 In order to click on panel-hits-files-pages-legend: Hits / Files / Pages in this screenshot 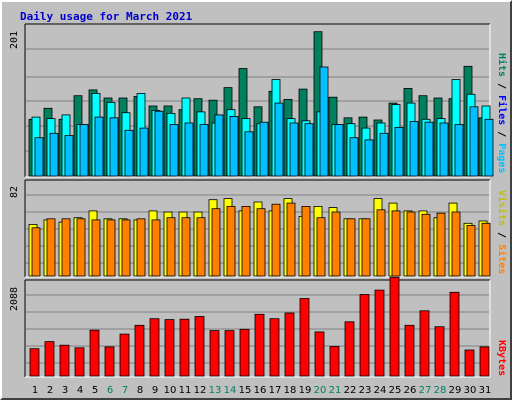, I will do `click(501, 113)`.